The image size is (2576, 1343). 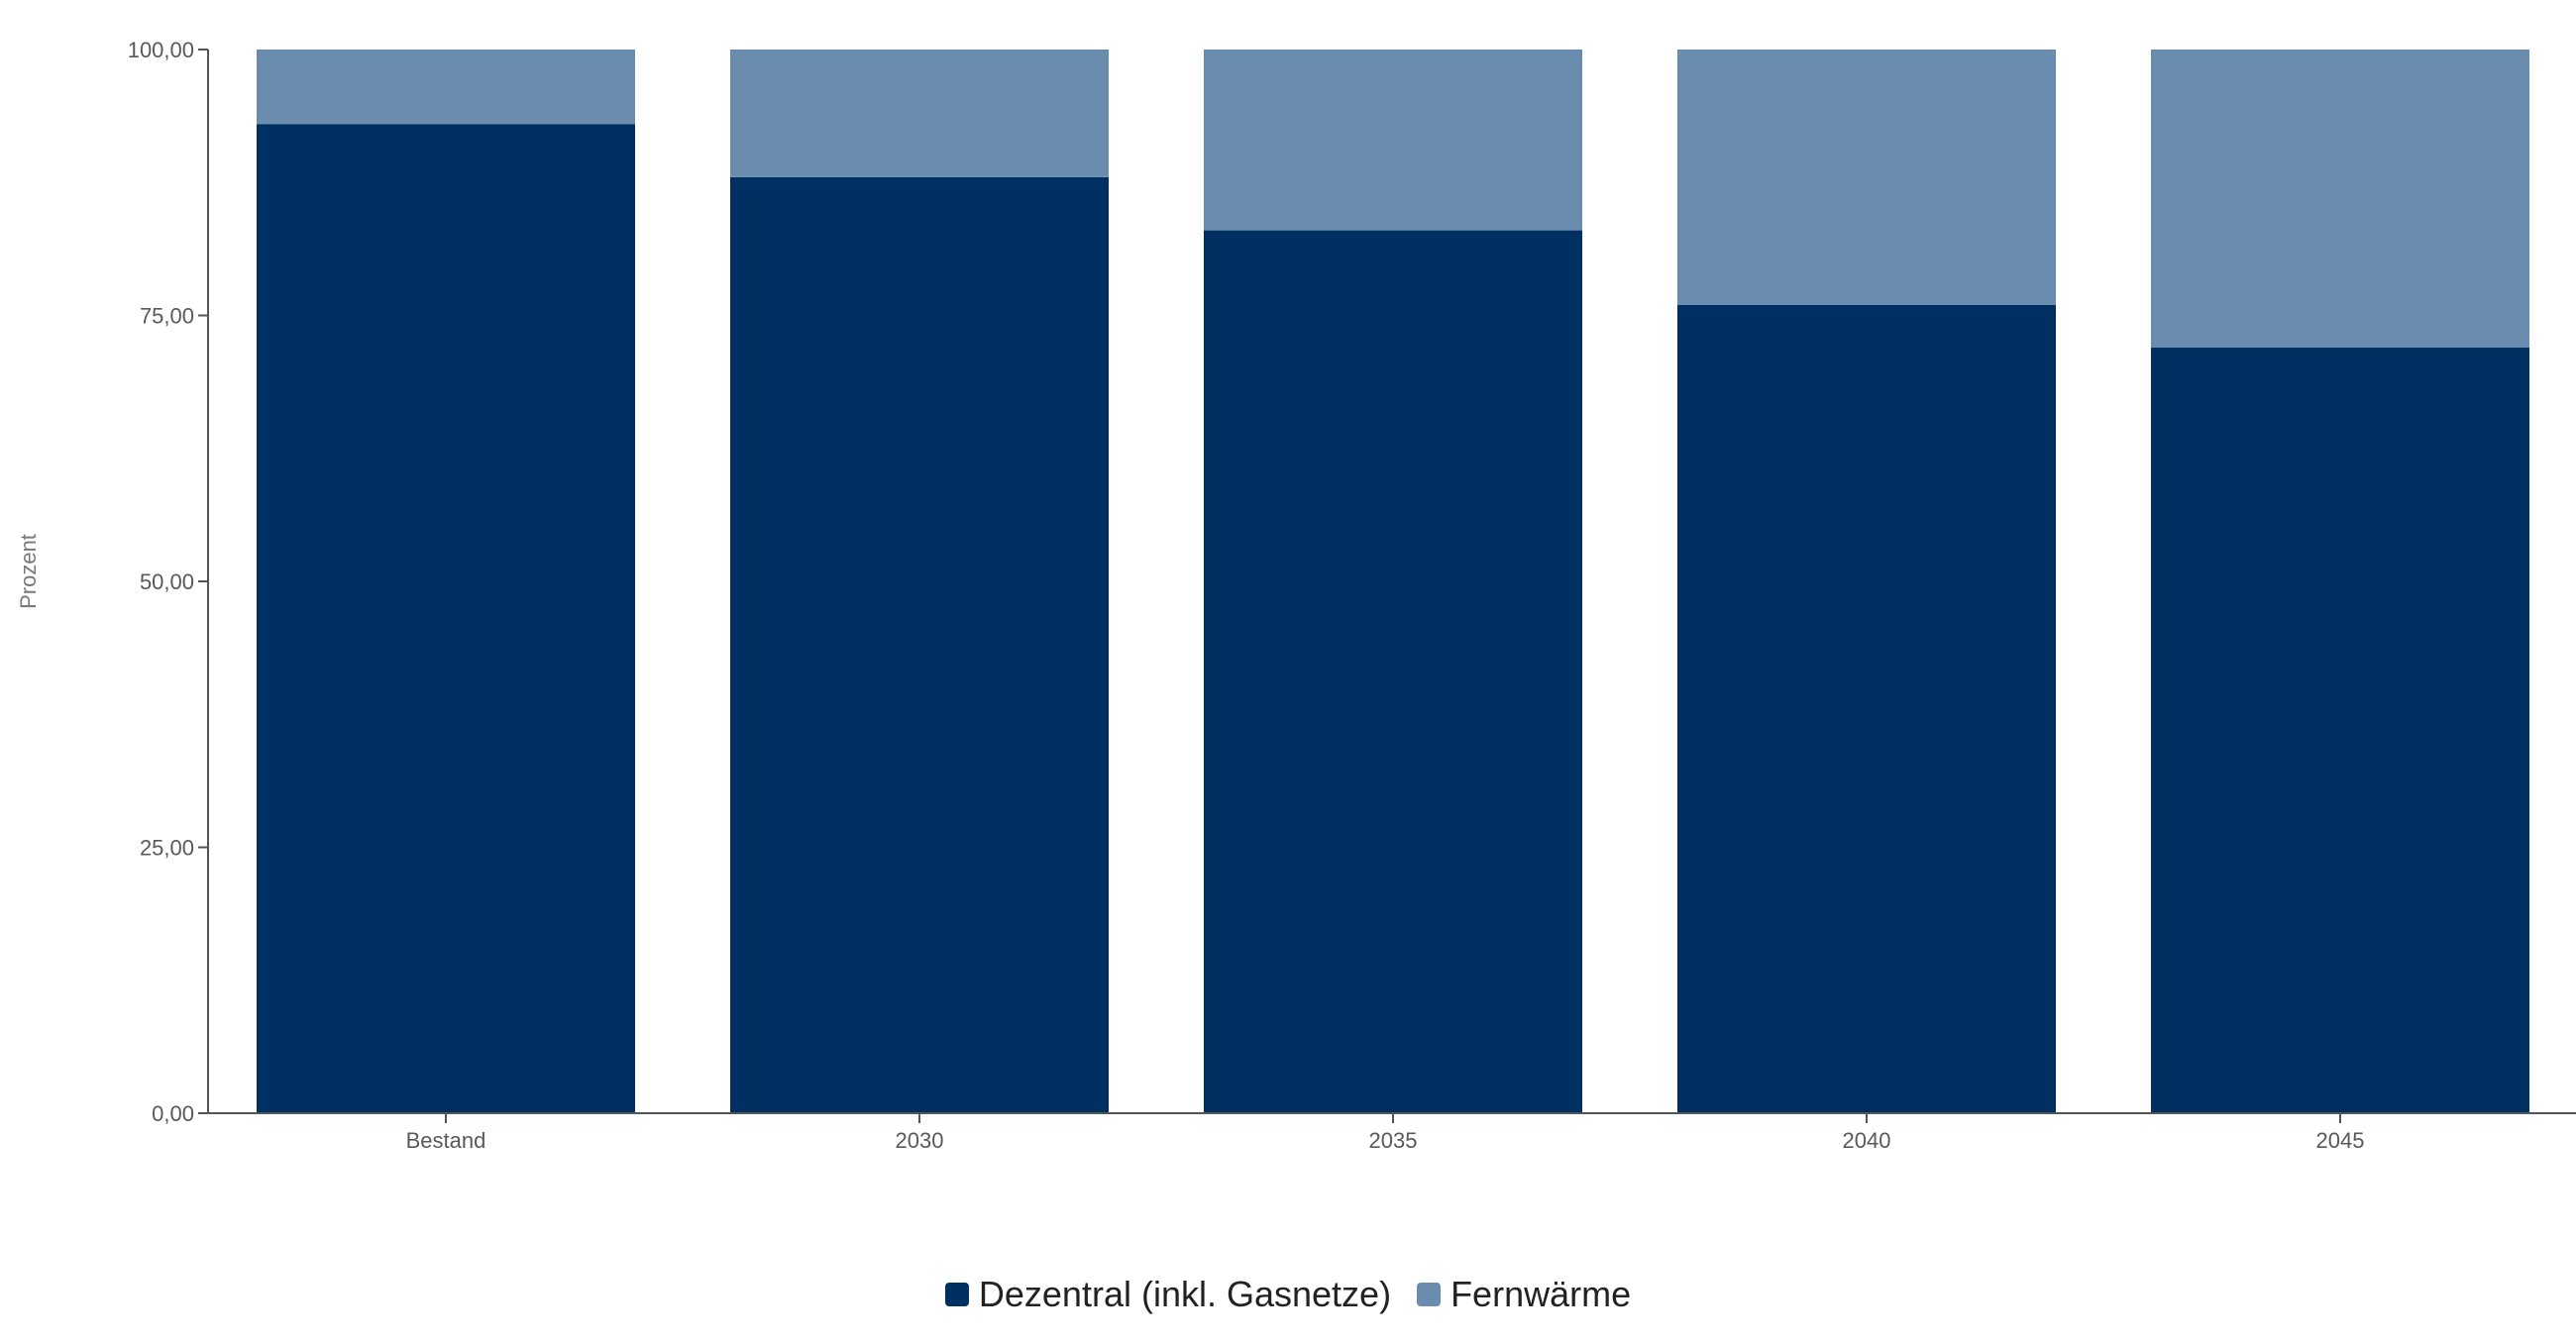 I want to click on y-axis-ticks: 0,00 25,00 50,00 75,00 100,00, so click(x=168, y=582).